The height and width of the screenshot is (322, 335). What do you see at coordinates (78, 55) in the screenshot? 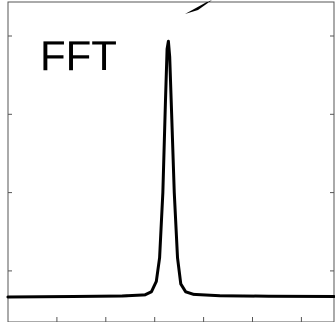
I see `panel-label: FFT` at bounding box center [78, 55].